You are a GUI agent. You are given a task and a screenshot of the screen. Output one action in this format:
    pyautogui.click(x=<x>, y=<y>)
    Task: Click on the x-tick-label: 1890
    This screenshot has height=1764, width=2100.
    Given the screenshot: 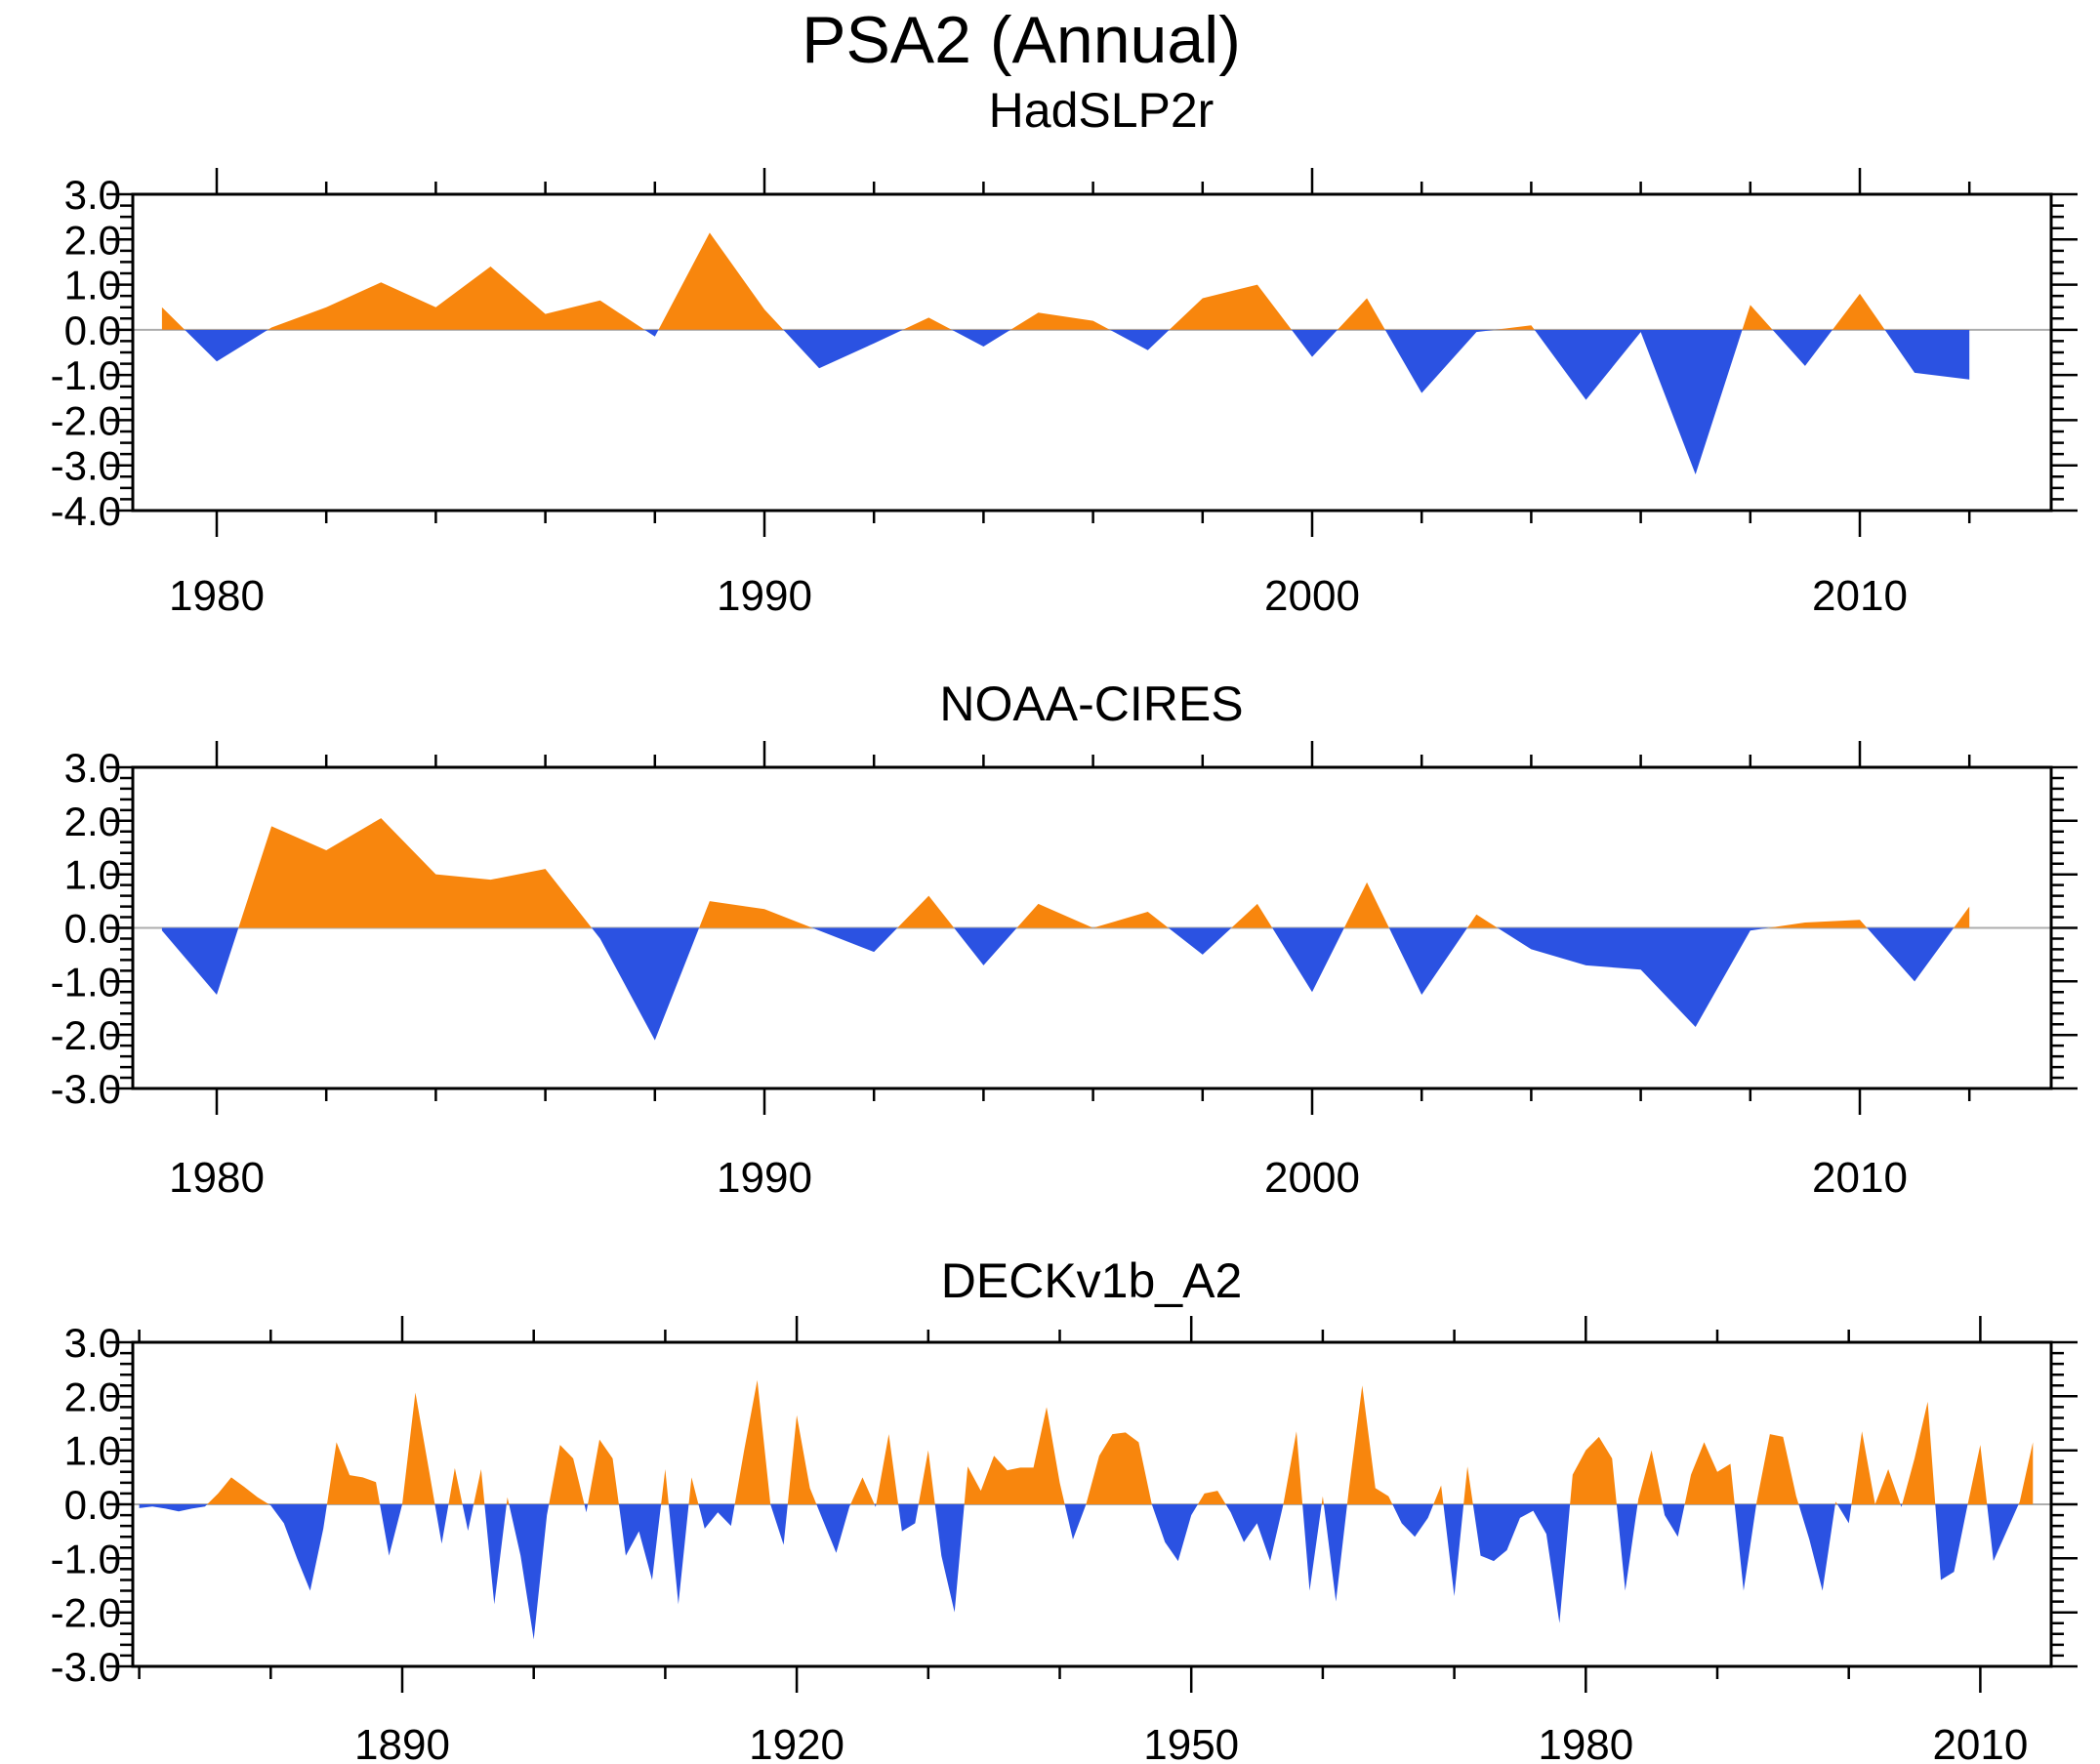 What is the action you would take?
    pyautogui.click(x=402, y=1743)
    